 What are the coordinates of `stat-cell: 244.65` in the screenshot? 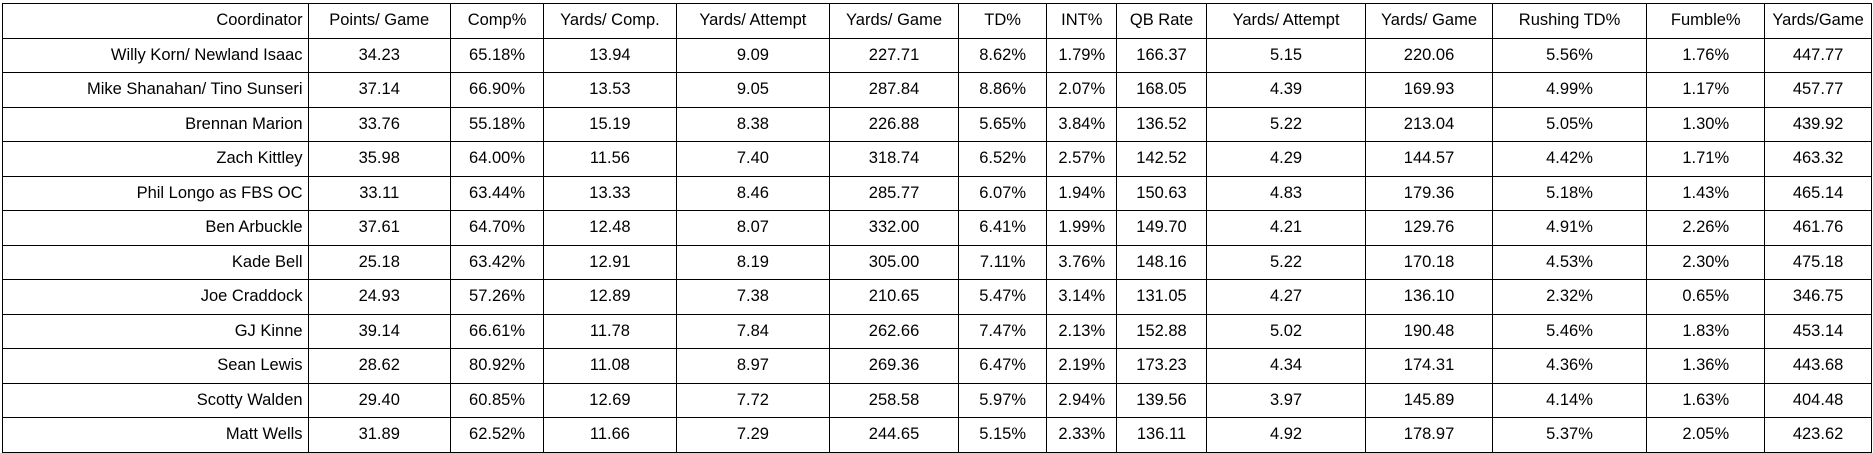 It's located at (894, 435).